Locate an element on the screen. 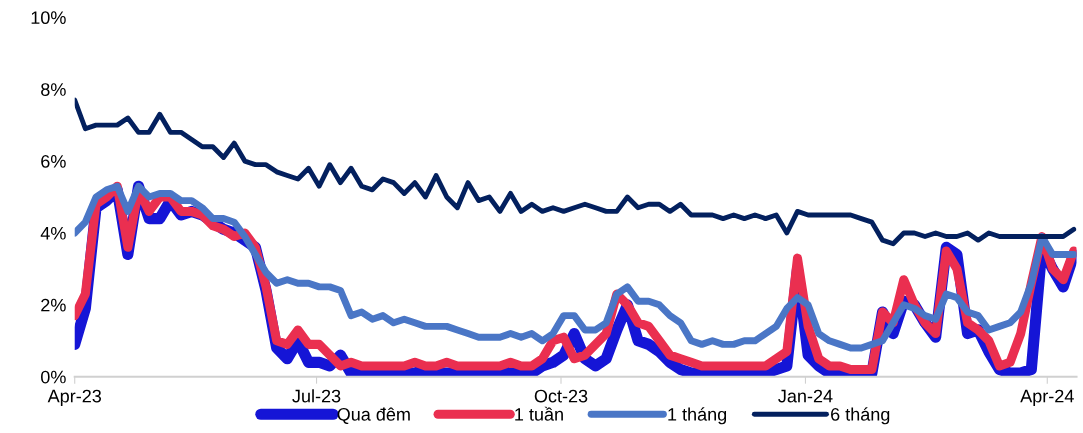 Image resolution: width=1083 pixels, height=433 pixels. y-tick-label: 10% is located at coordinates (48, 18).